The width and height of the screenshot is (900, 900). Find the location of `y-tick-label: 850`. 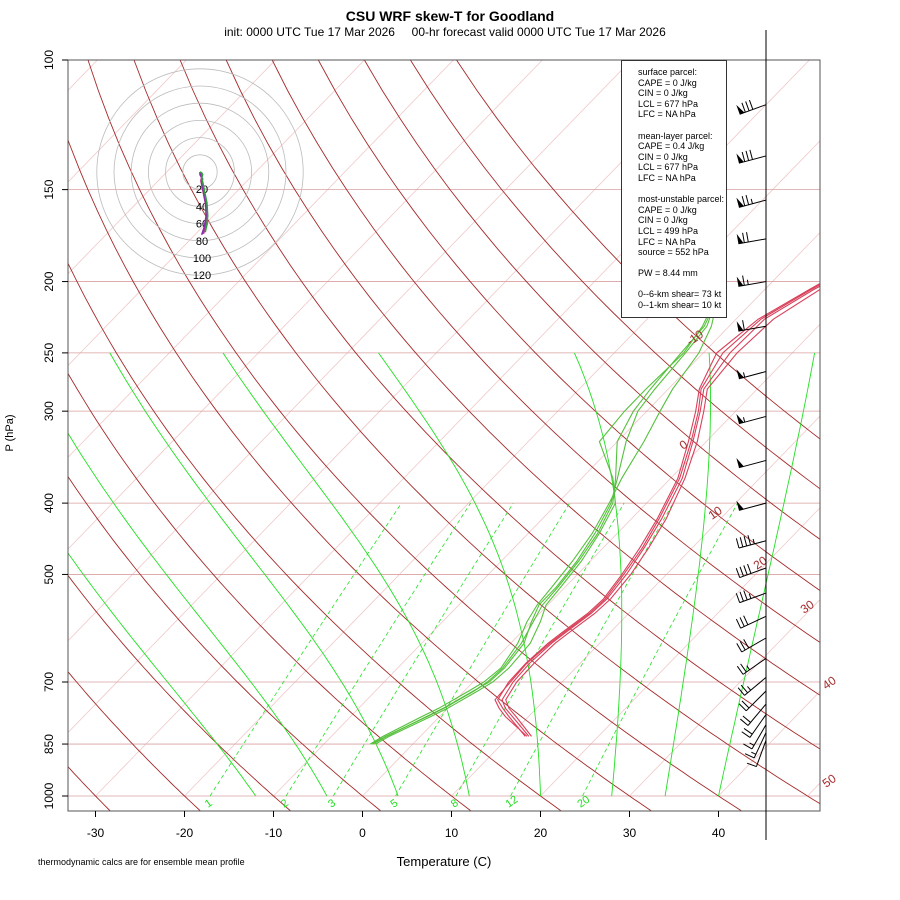

y-tick-label: 850 is located at coordinates (49, 744).